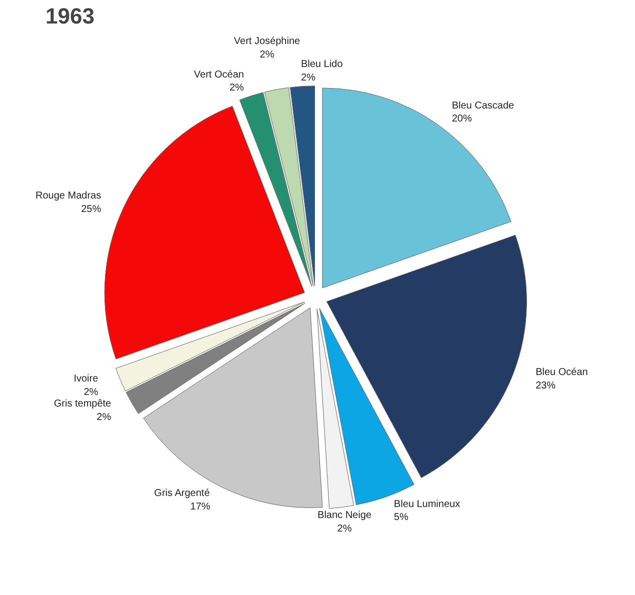  Describe the element at coordinates (83, 404) in the screenshot. I see `slice-label: Gris tempête` at that location.